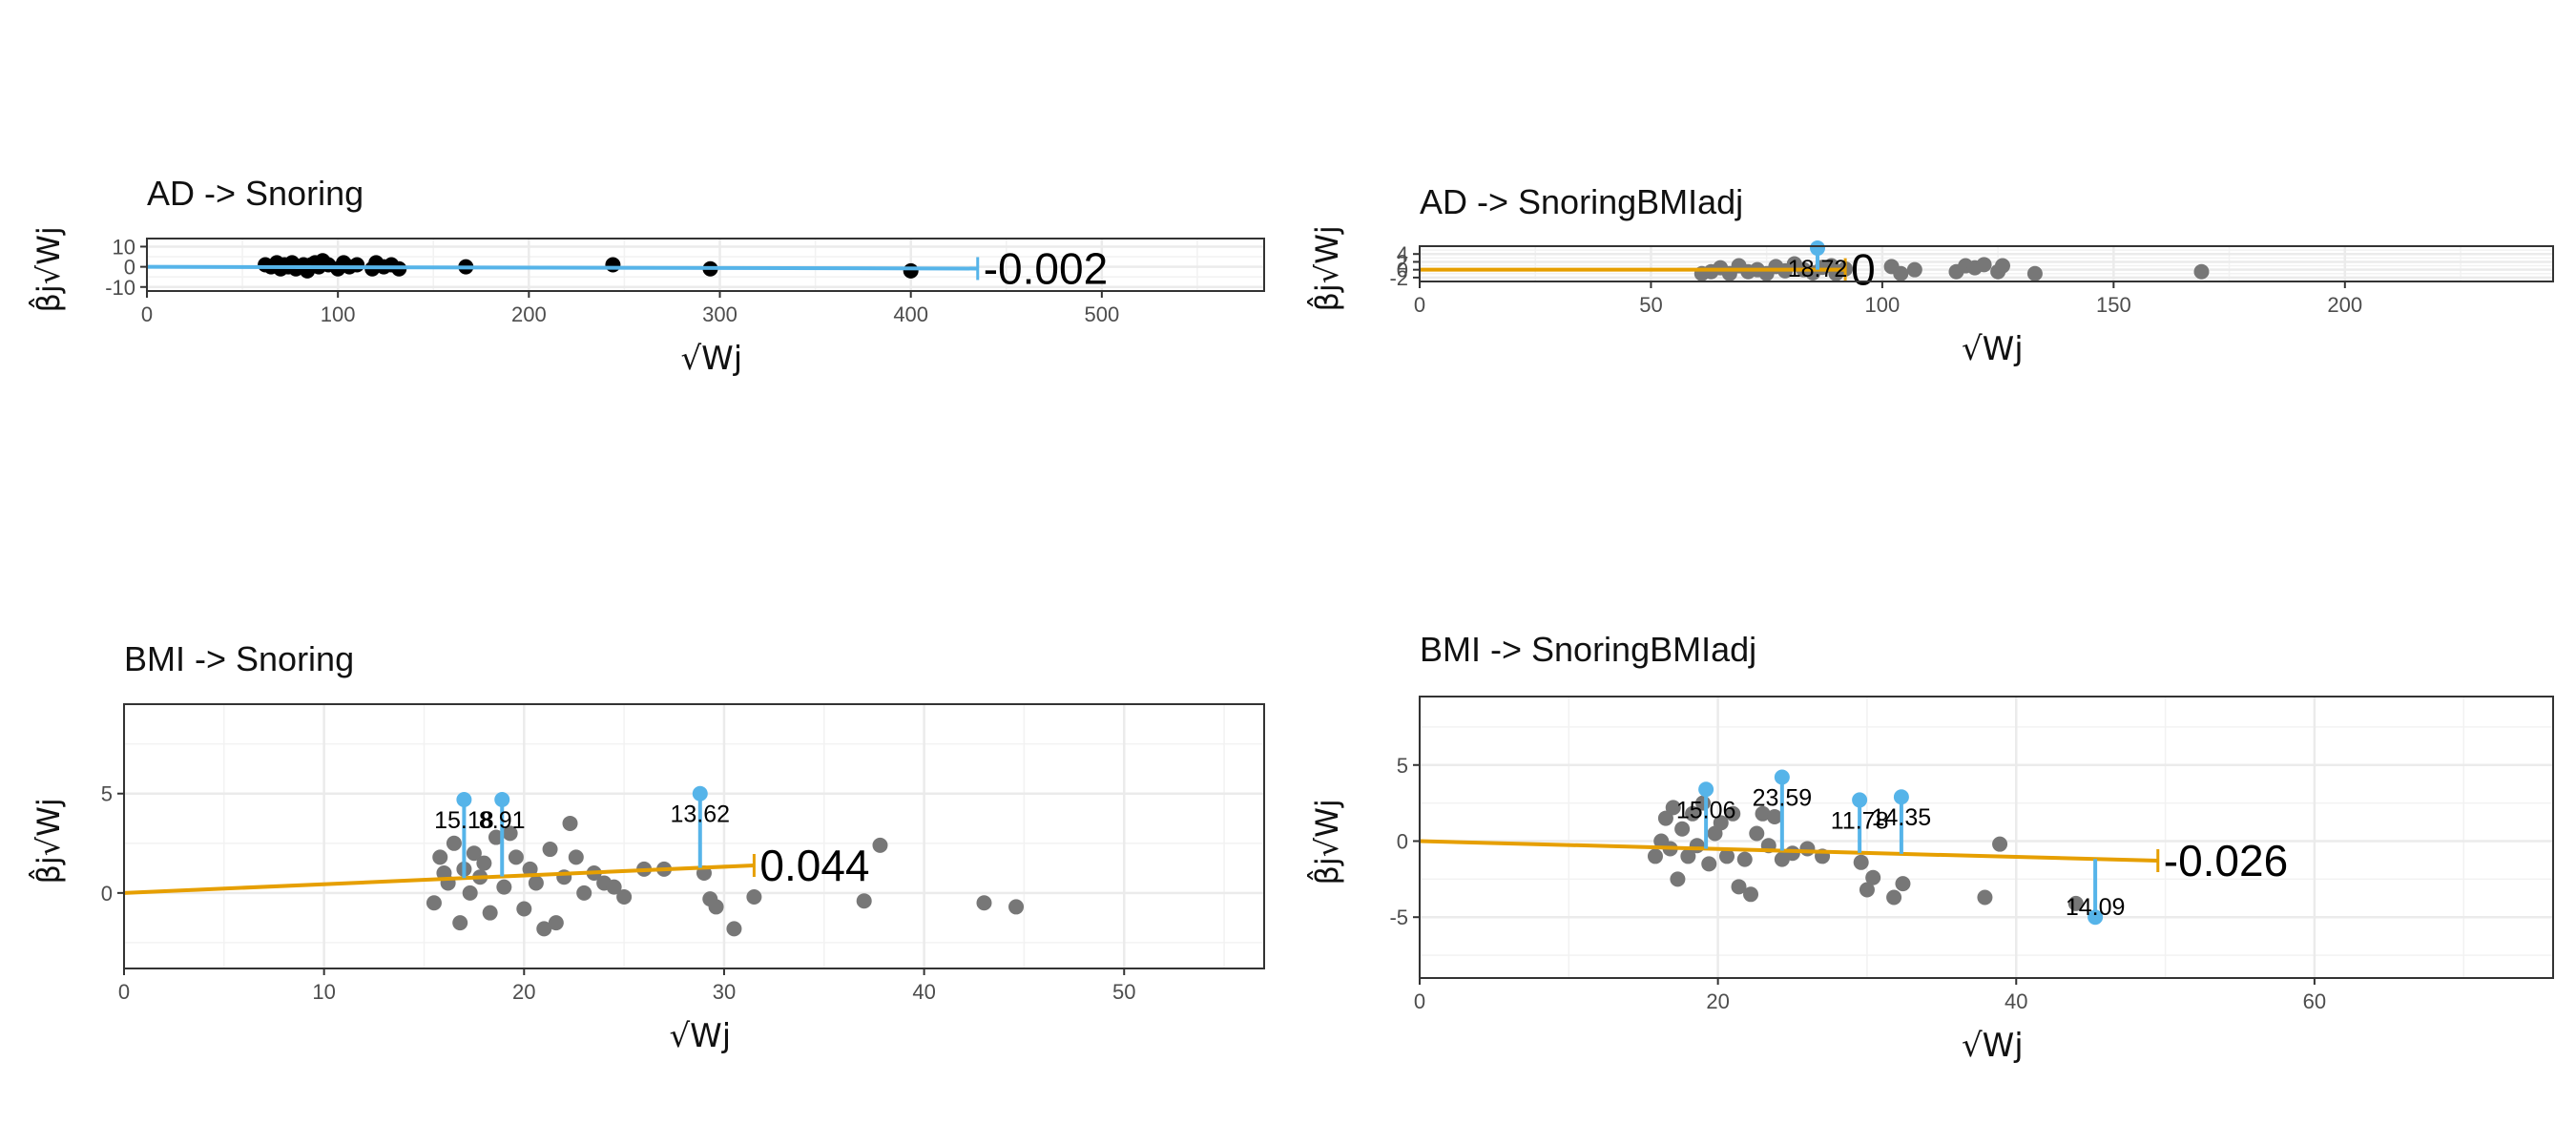 This screenshot has width=2576, height=1145. What do you see at coordinates (2226, 860) in the screenshot?
I see `slope-label: -0.026` at bounding box center [2226, 860].